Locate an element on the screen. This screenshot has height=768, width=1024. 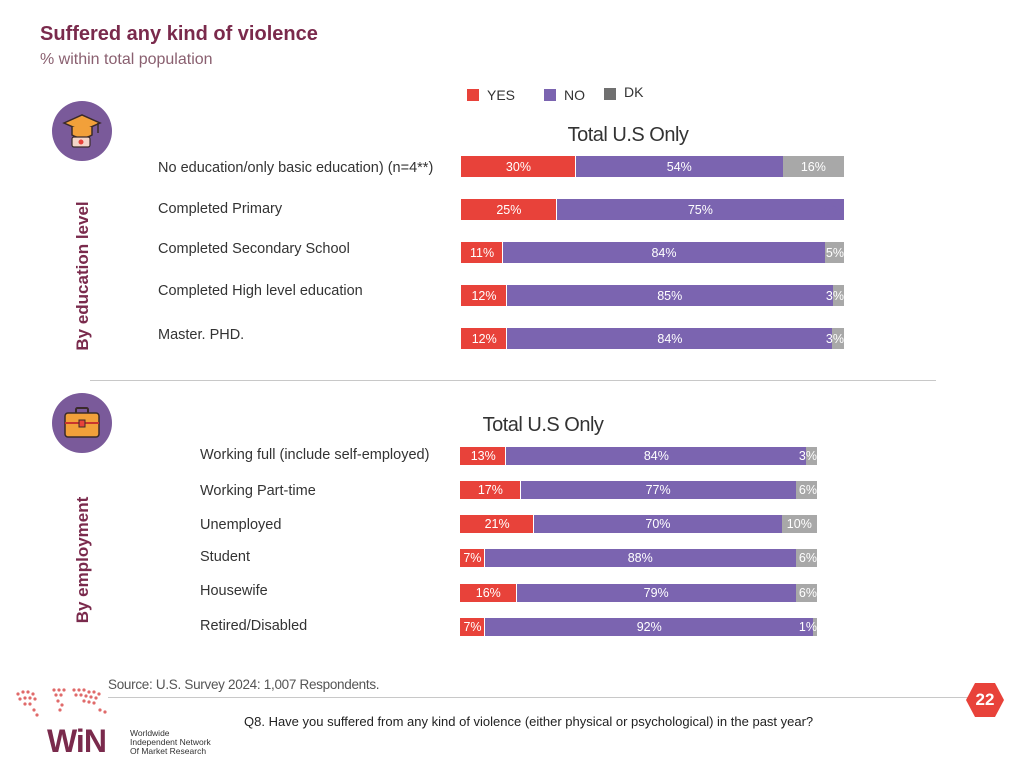
bar-edu-1-dk is located at coordinates (813, 166).